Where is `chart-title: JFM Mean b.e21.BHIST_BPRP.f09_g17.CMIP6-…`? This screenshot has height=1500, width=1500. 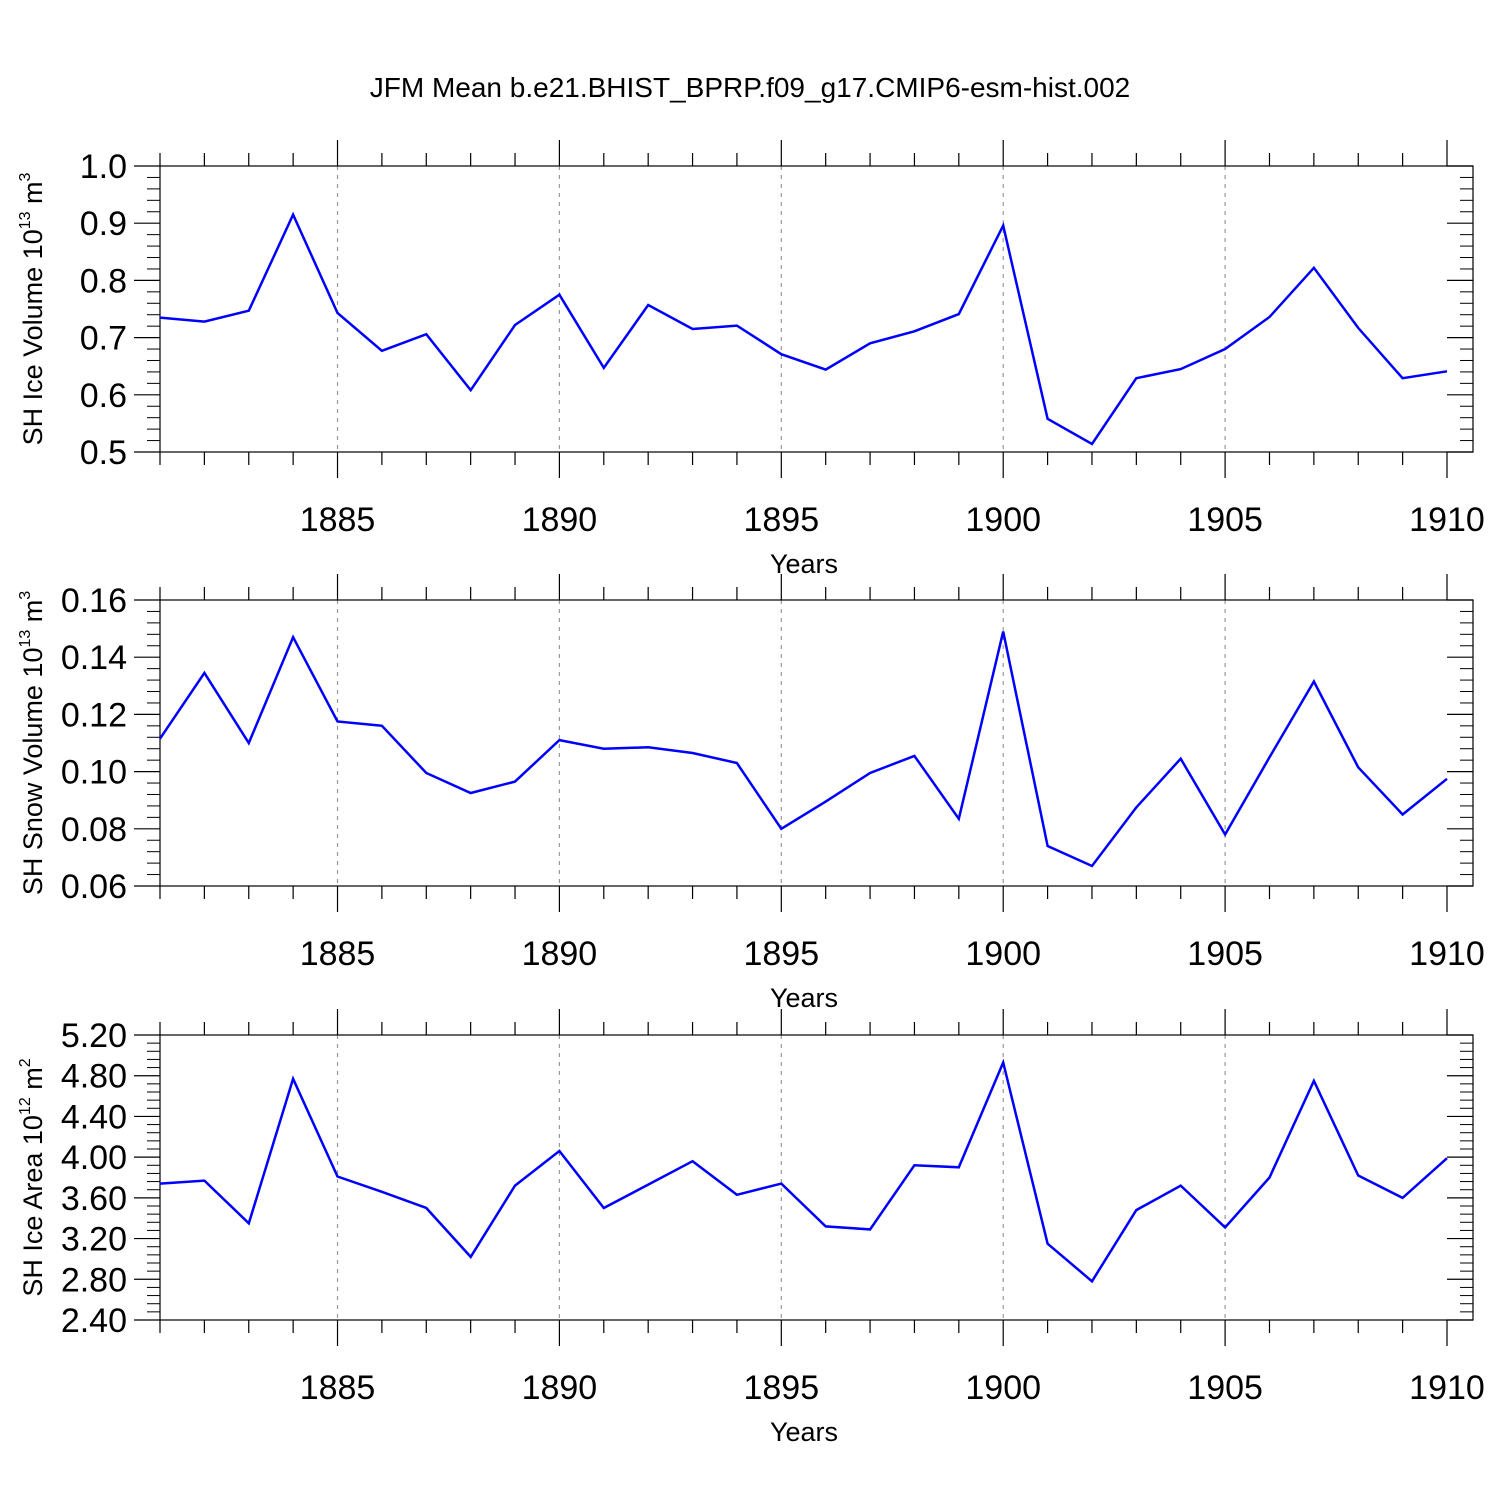
chart-title: JFM Mean b.e21.BHIST_BPRP.f09_g17.CMIP6-… is located at coordinates (750, 87).